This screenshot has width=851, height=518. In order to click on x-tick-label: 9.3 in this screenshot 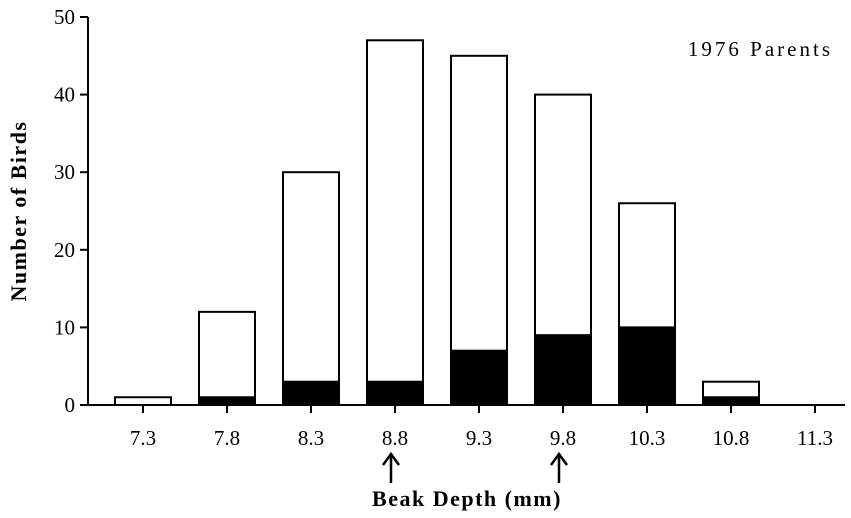, I will do `click(479, 438)`.